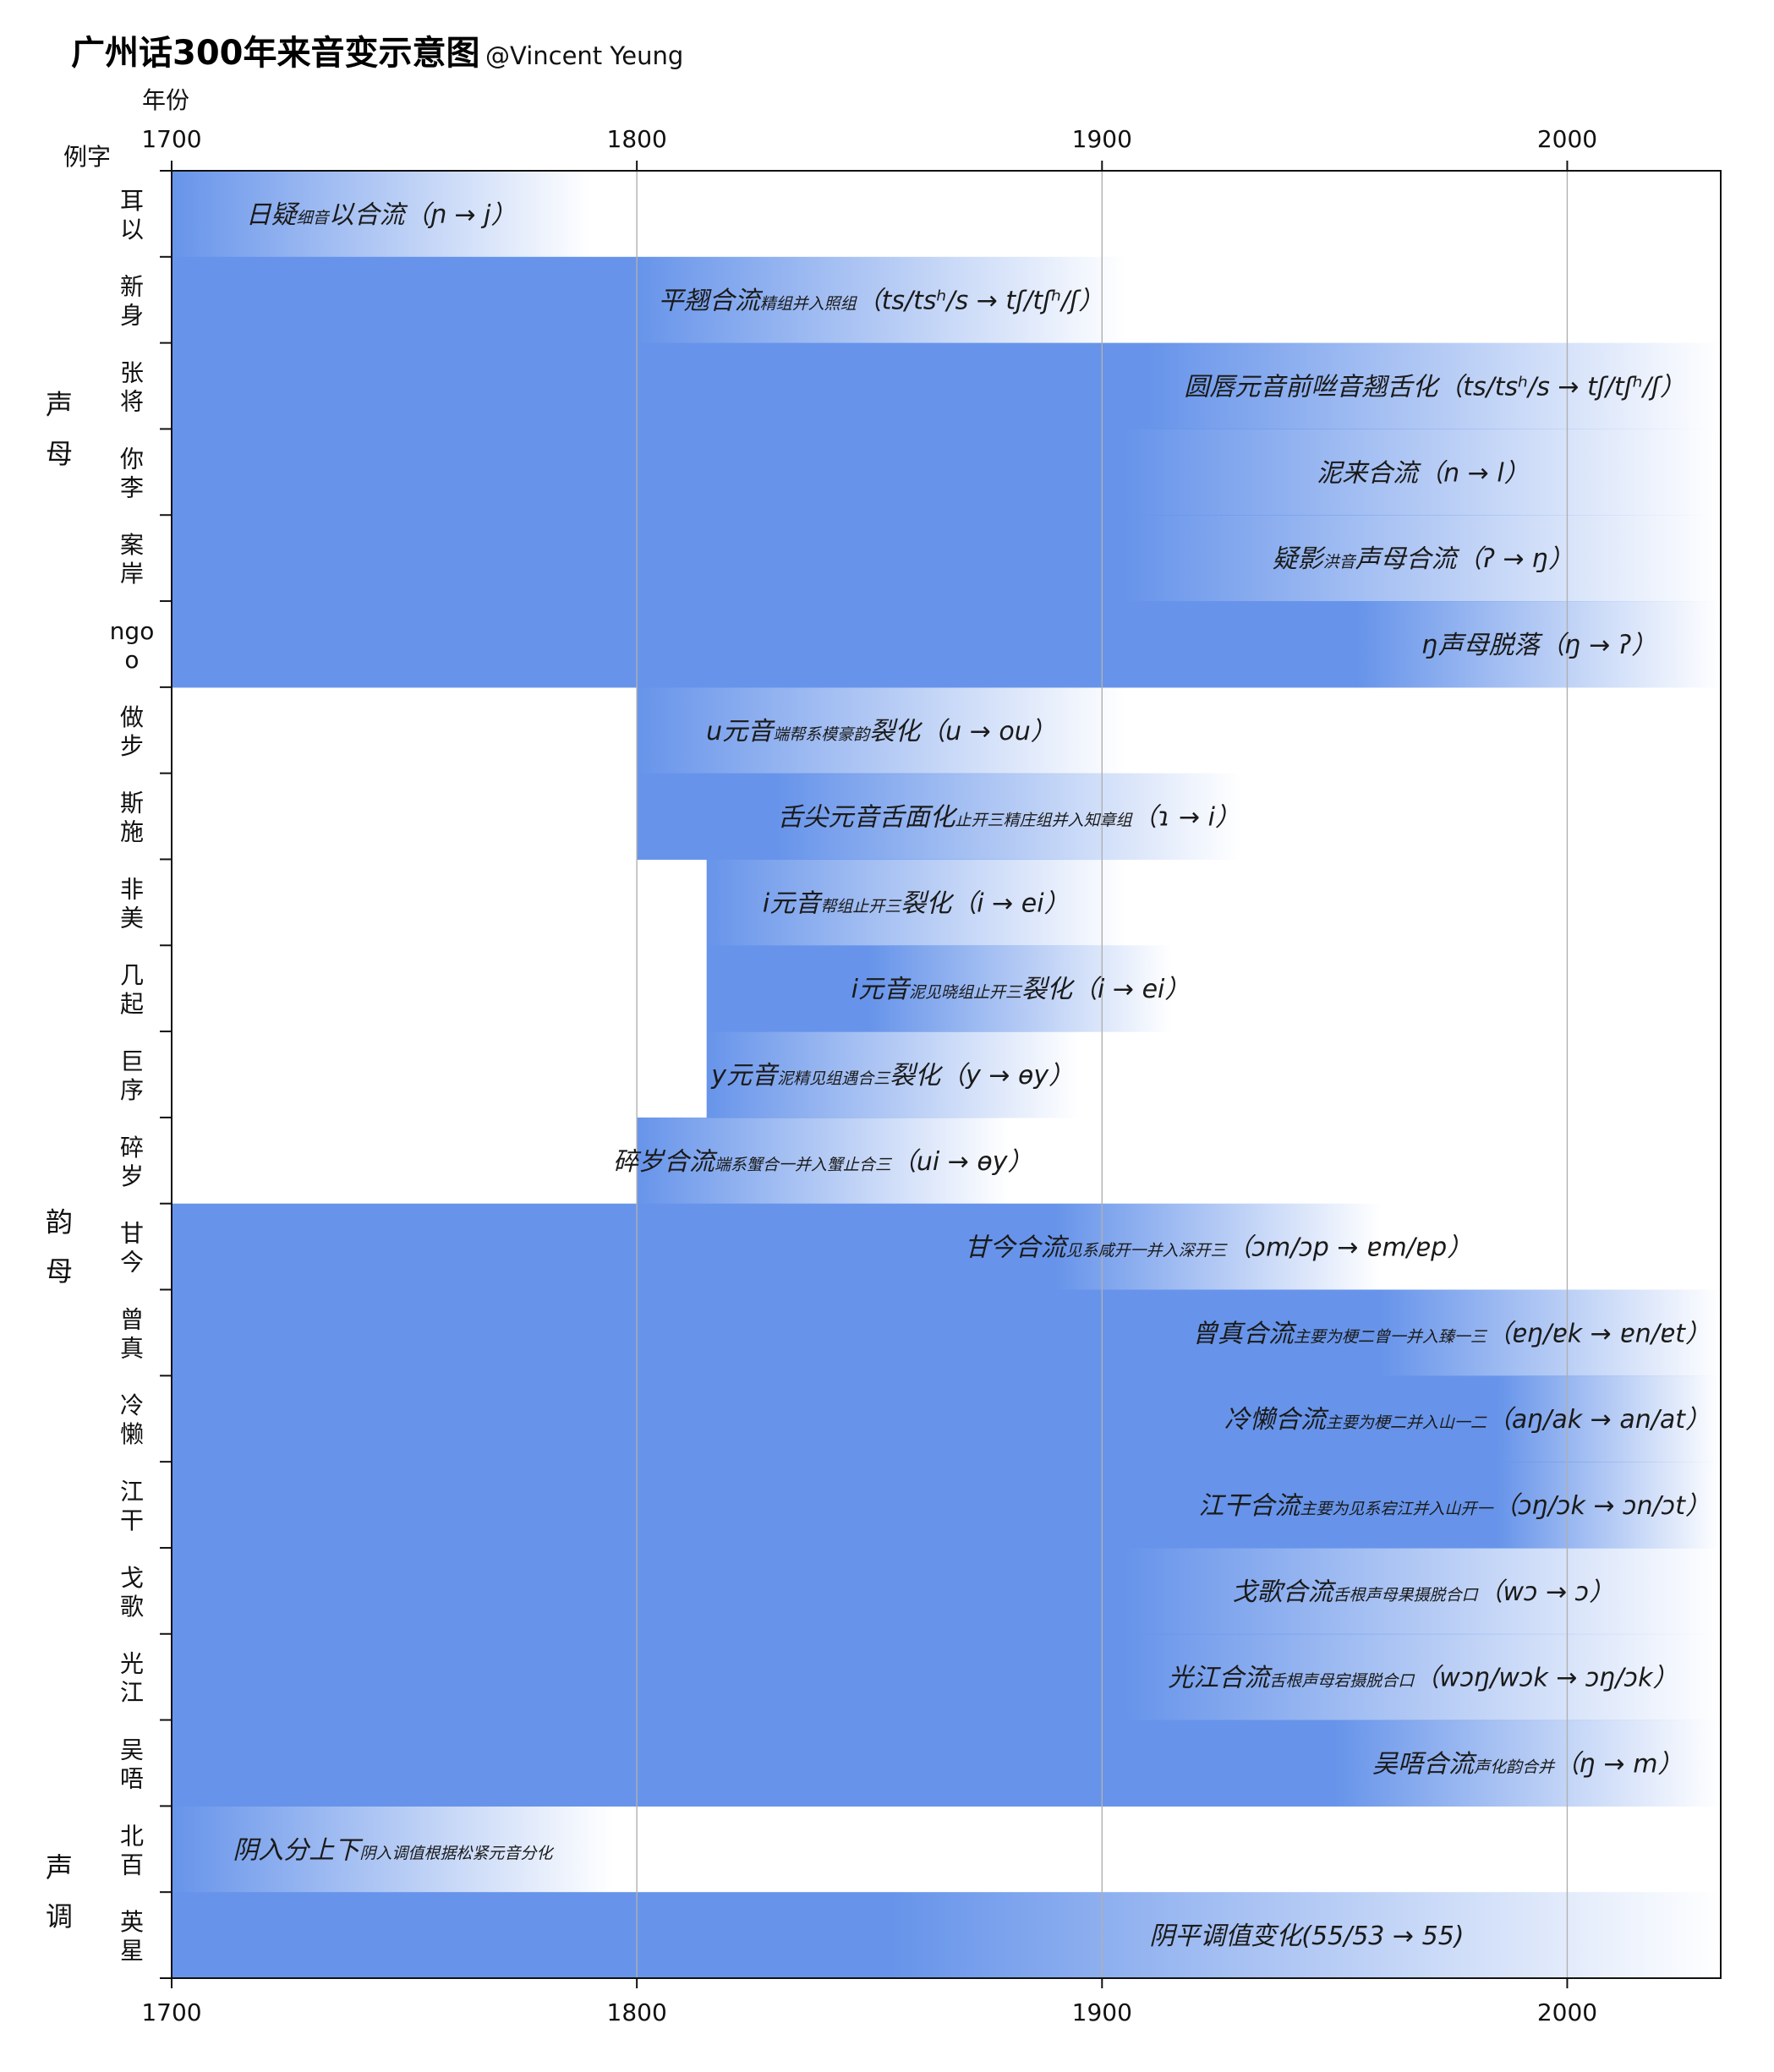  What do you see at coordinates (1539, 646) in the screenshot?
I see `row-label: ŋ声母脱落（ŋ → ʔ）` at bounding box center [1539, 646].